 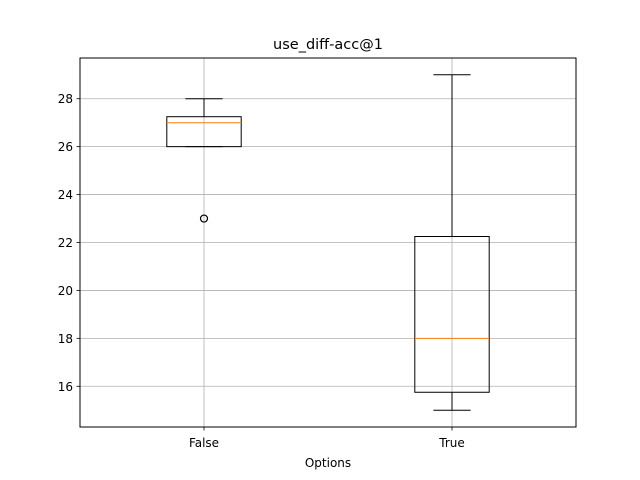 I want to click on box-false, so click(x=204, y=160).